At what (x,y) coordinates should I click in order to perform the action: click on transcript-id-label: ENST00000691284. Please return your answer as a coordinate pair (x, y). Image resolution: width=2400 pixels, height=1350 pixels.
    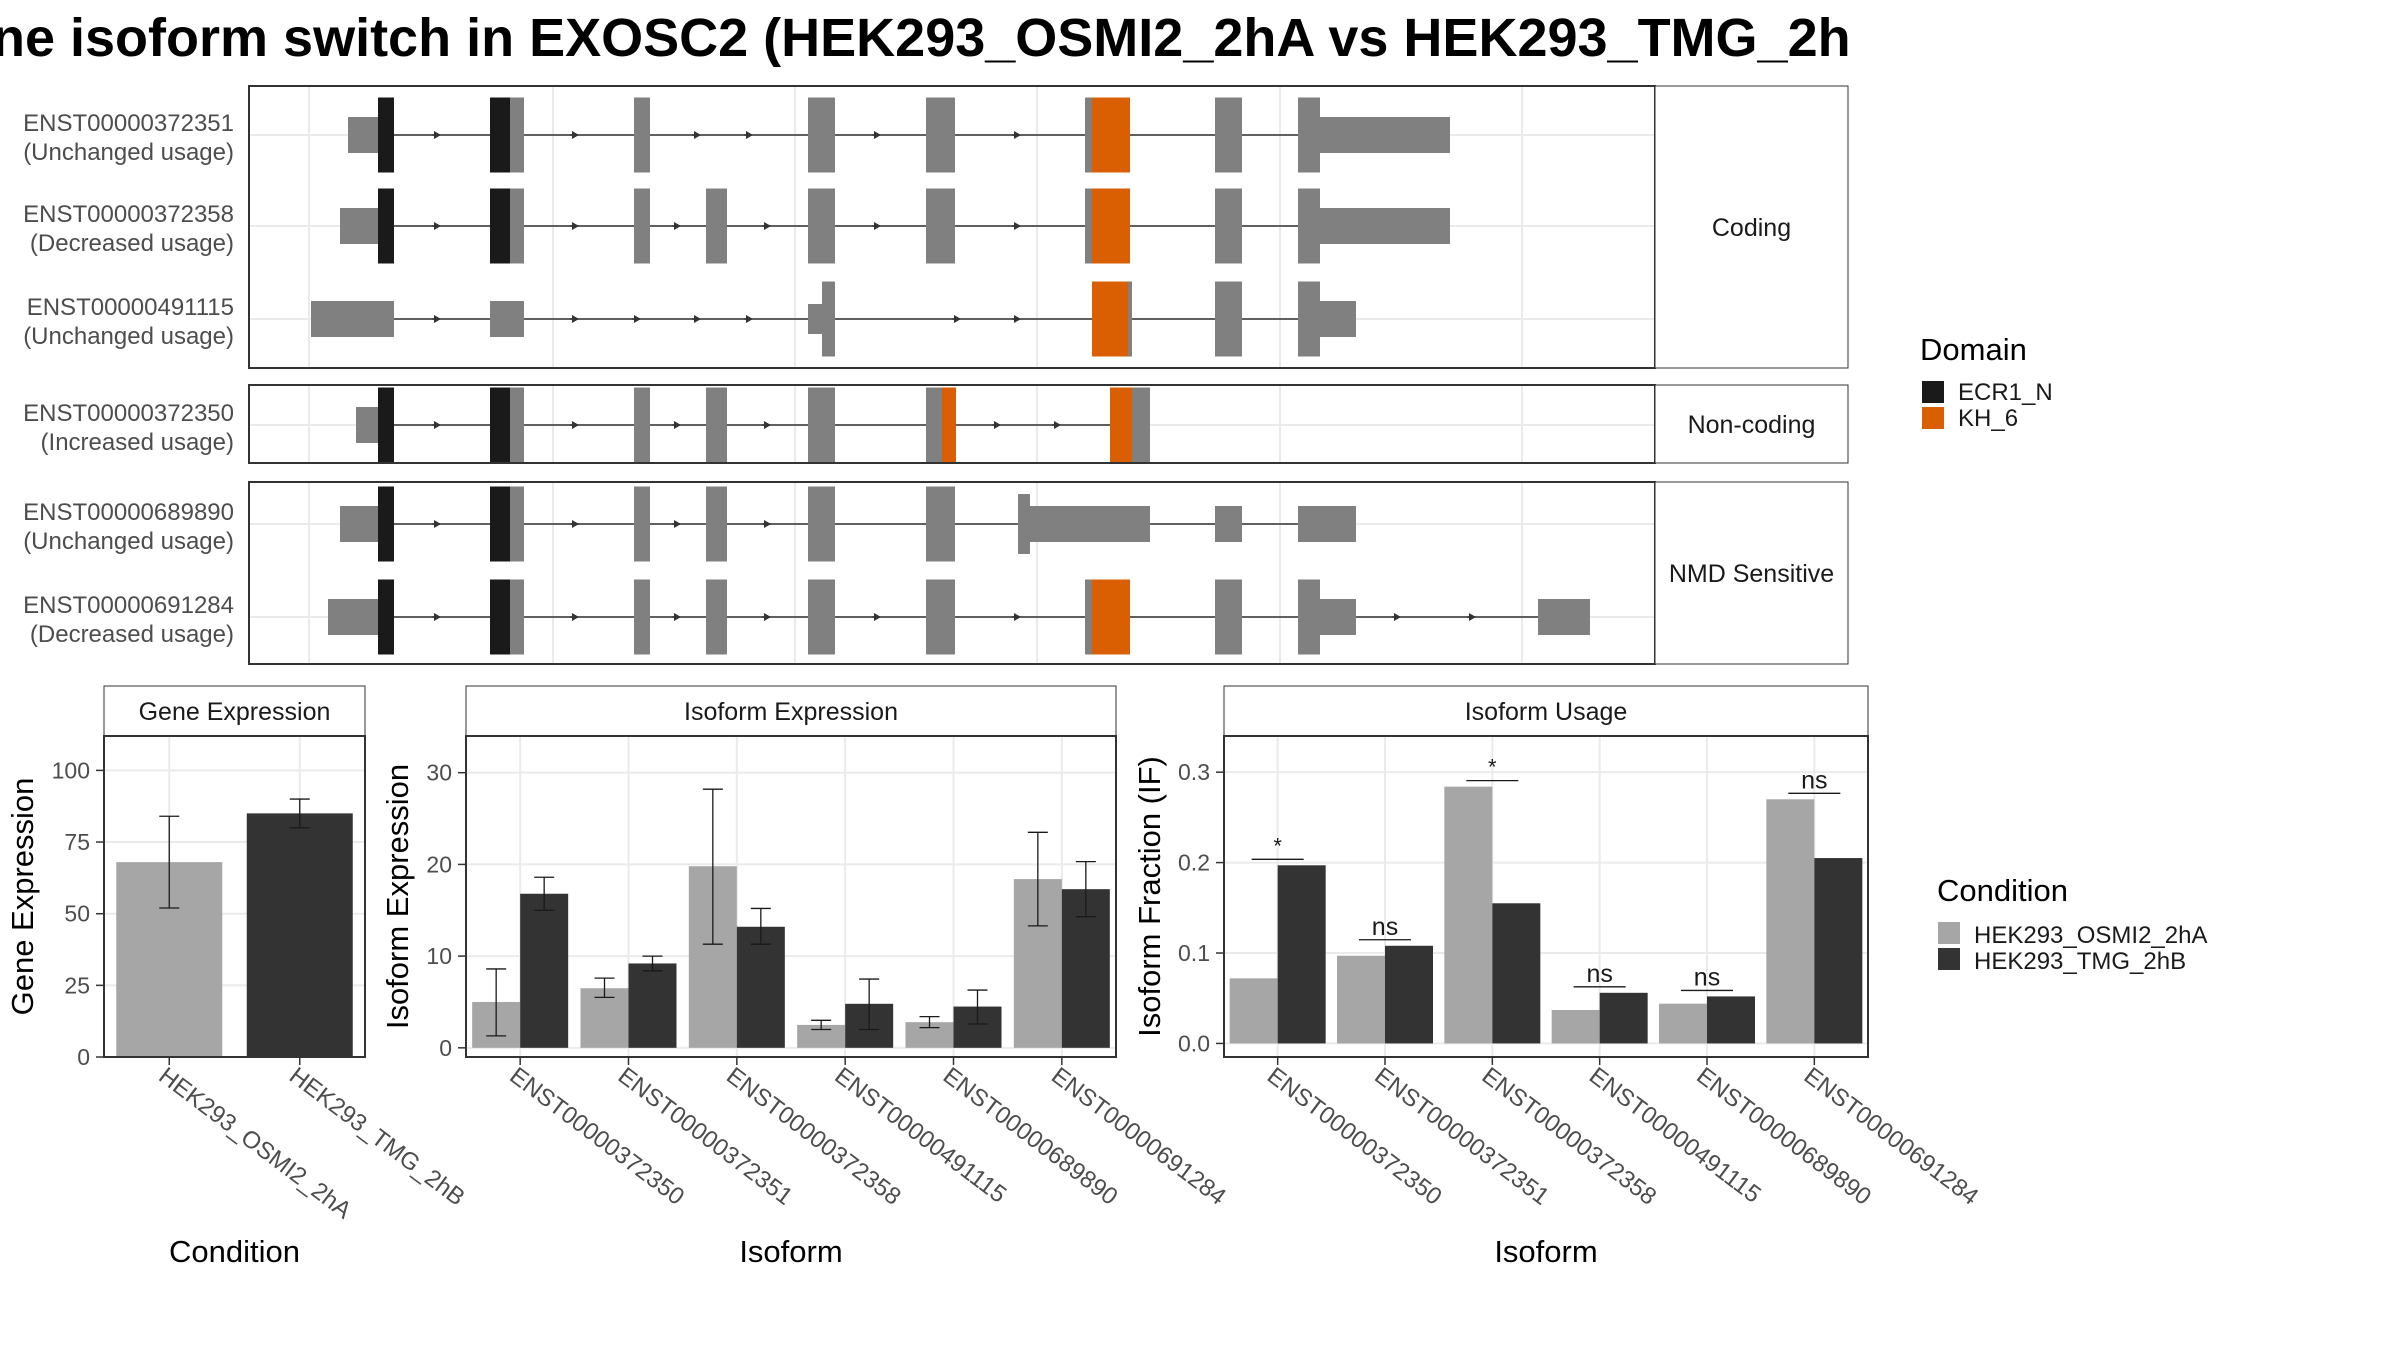
    Looking at the image, I should click on (128, 605).